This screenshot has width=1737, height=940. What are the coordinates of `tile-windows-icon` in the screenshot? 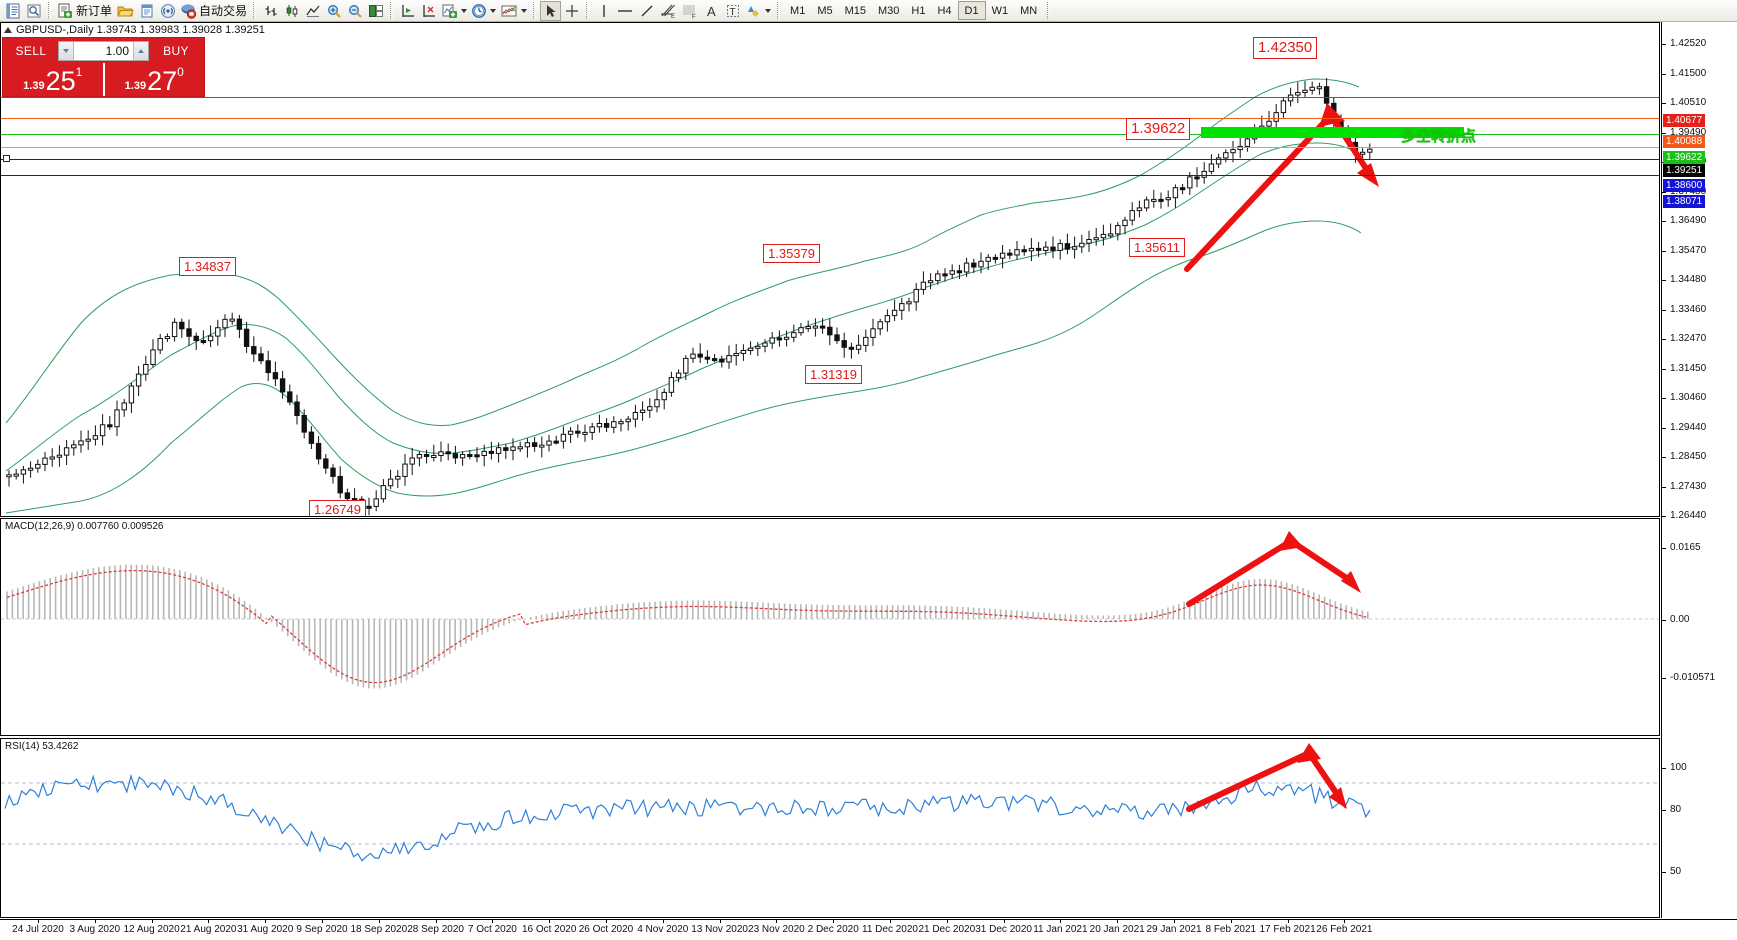 It's located at (375, 11).